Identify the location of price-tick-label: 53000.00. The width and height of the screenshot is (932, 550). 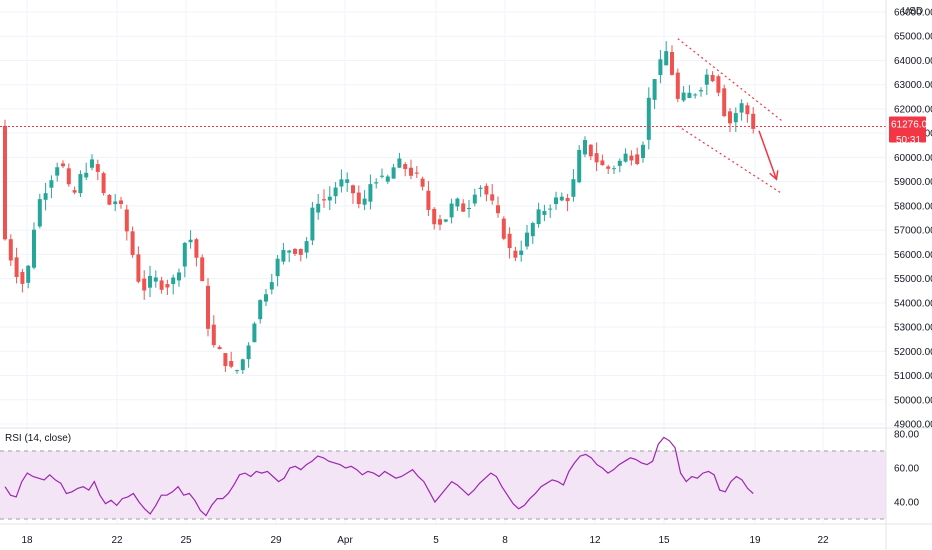
(913, 328).